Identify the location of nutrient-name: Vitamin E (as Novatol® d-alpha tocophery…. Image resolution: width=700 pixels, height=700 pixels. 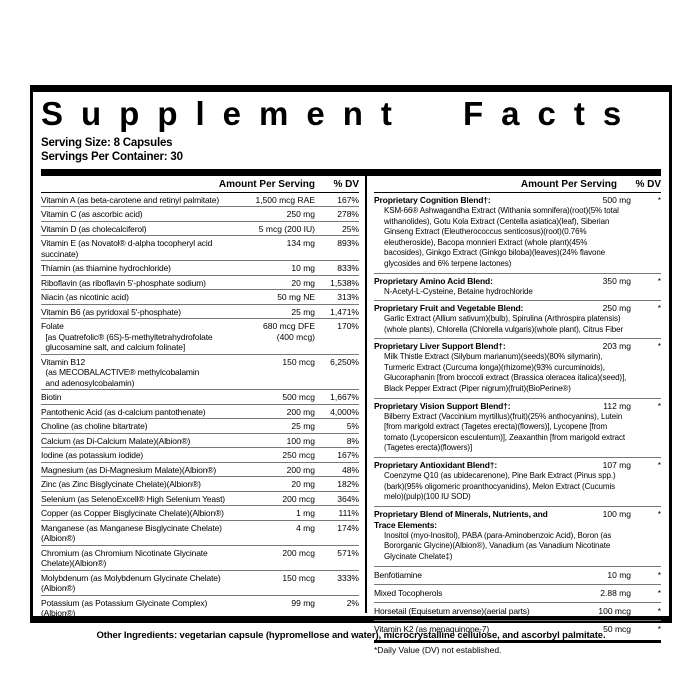
(127, 248).